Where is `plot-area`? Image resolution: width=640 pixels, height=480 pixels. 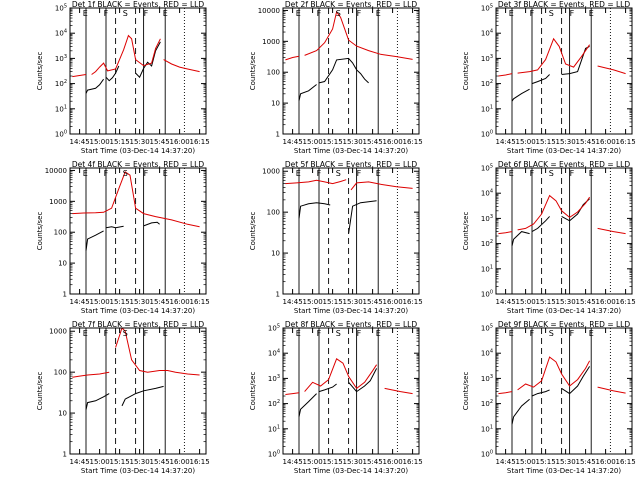 plot-area is located at coordinates (136, 231).